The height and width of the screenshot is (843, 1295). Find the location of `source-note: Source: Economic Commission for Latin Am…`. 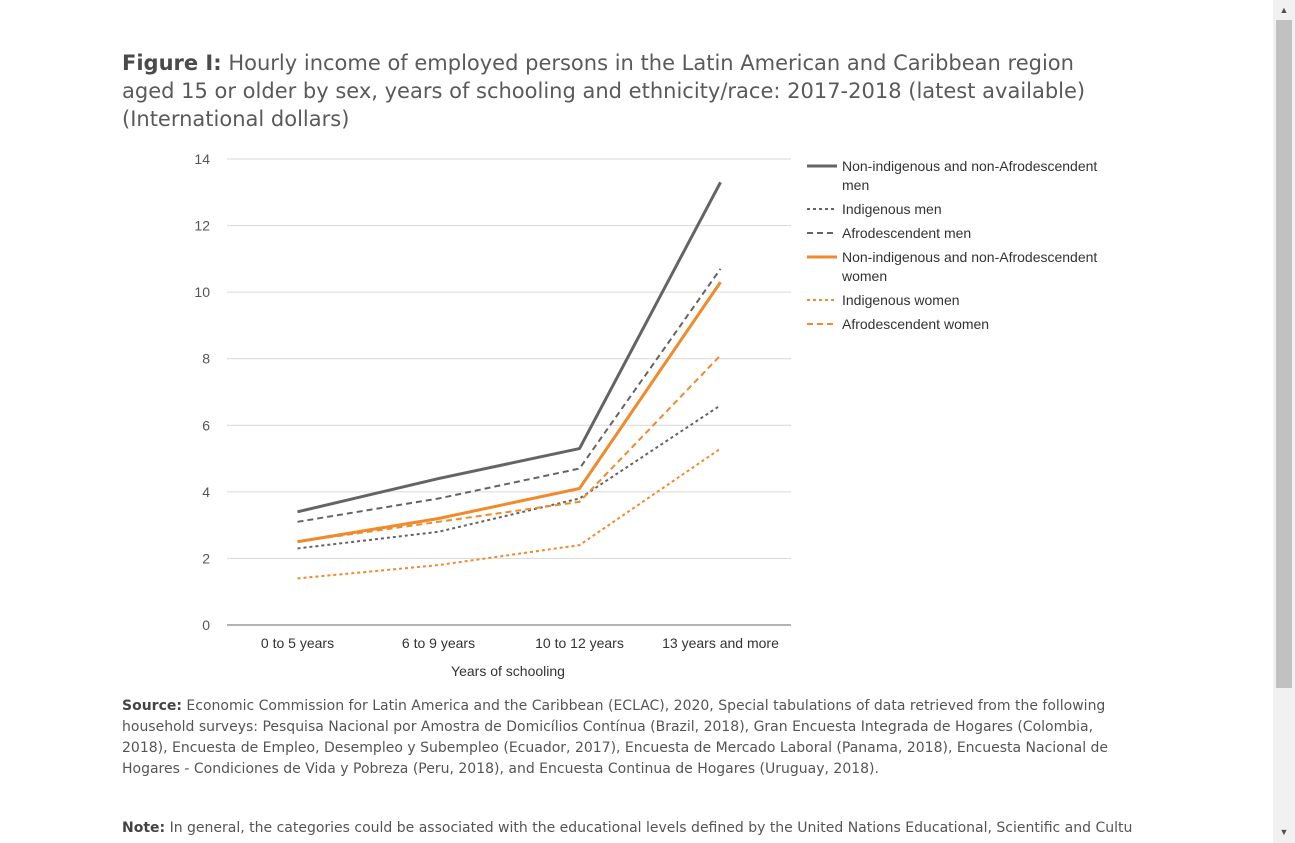

source-note: Source: Economic Commission for Latin Am… is located at coordinates (627, 738).